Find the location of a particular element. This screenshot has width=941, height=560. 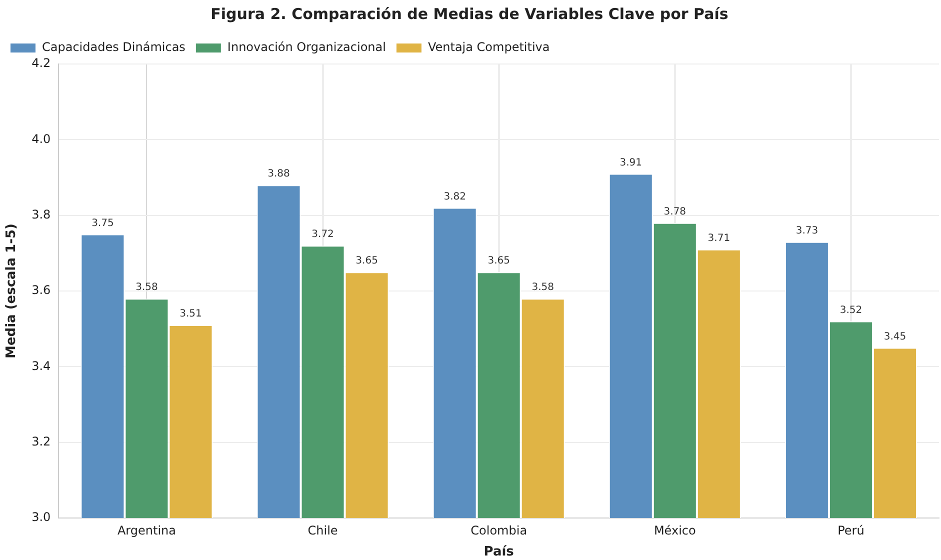

y-tick-label: 3.4 is located at coordinates (41, 365).